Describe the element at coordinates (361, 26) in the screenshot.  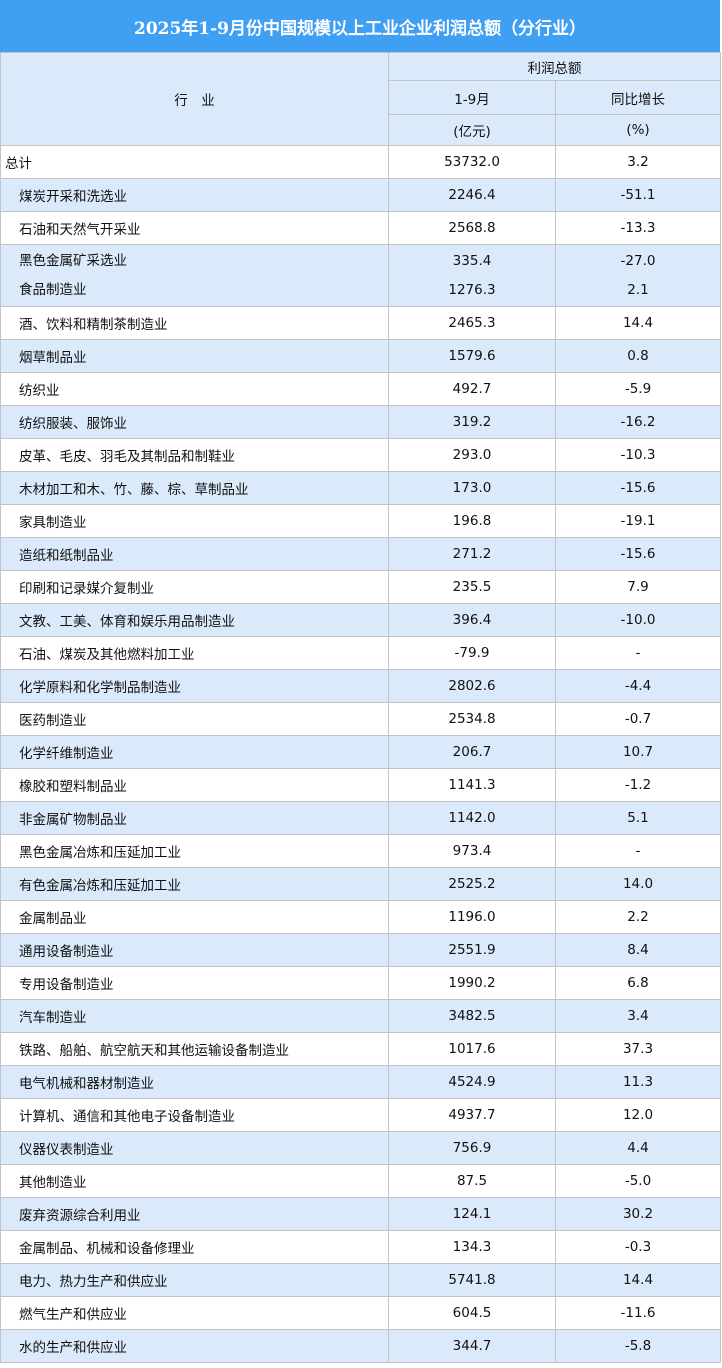
I see `table-title: 2025年1-9月份中国规模以上工业企业利润总额（分行业）` at that location.